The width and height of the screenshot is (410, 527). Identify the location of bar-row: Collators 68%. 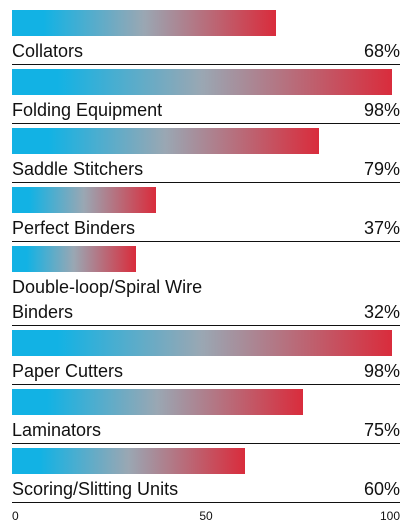
(206, 37).